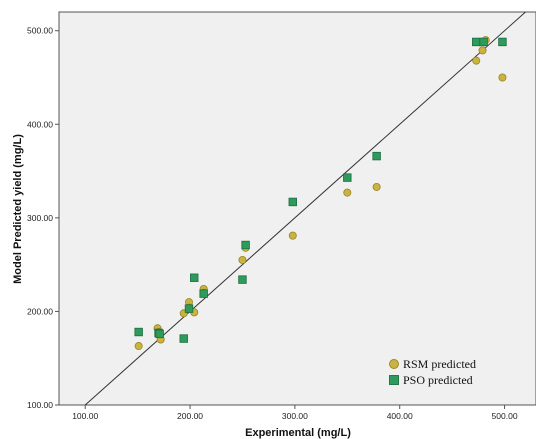  Describe the element at coordinates (439, 364) in the screenshot. I see `rsm-predicted-legend-label: RSM predicted` at that location.